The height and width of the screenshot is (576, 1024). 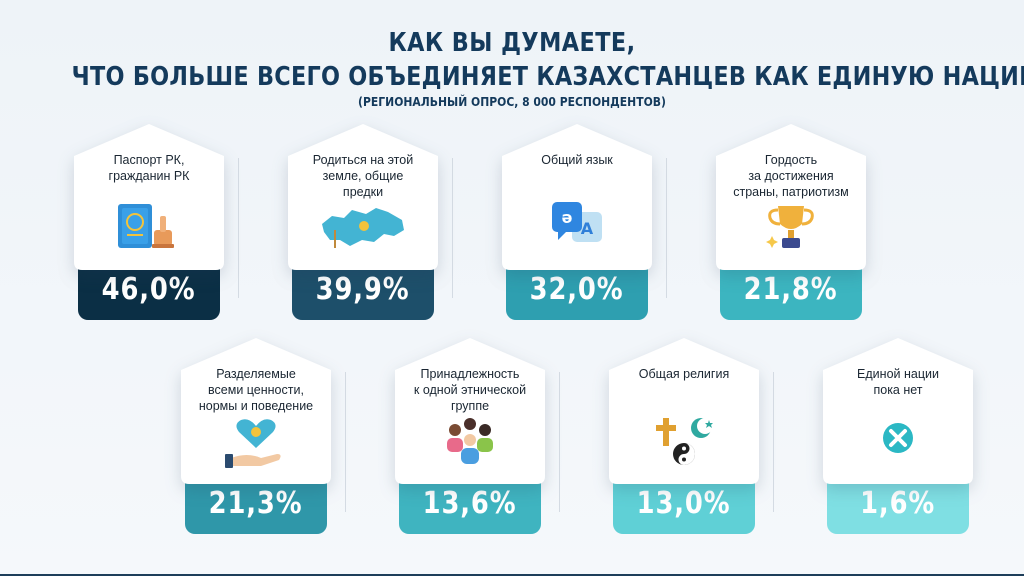 I want to click on value-text: 46,0%, so click(x=149, y=289).